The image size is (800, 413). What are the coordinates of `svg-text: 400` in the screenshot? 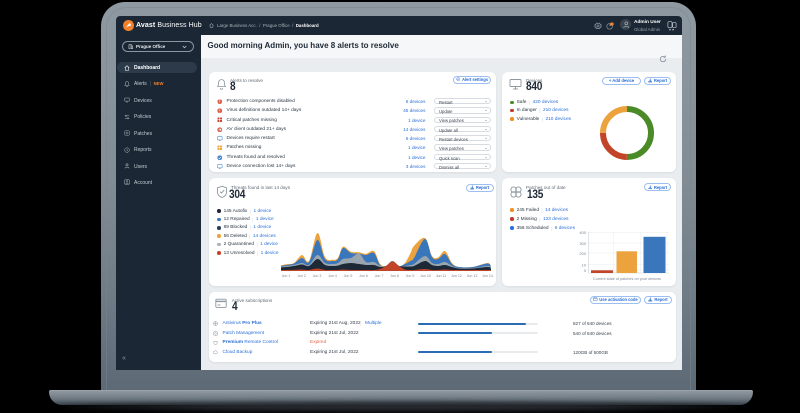 It's located at (582, 232).